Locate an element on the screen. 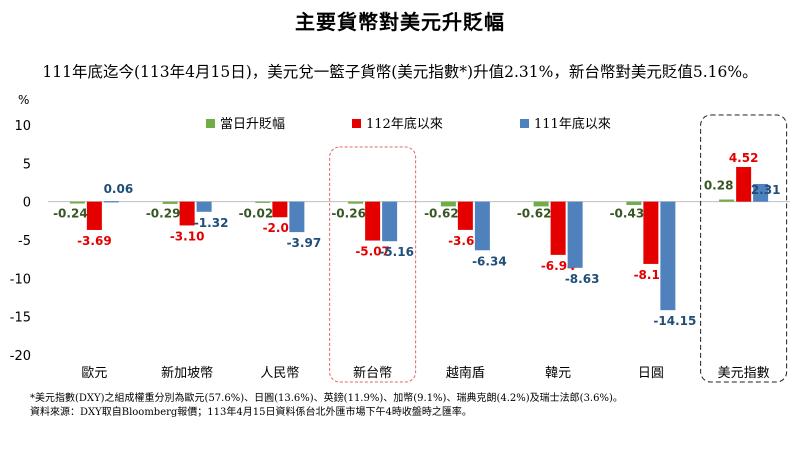  data-label: -5.16 is located at coordinates (396, 252).